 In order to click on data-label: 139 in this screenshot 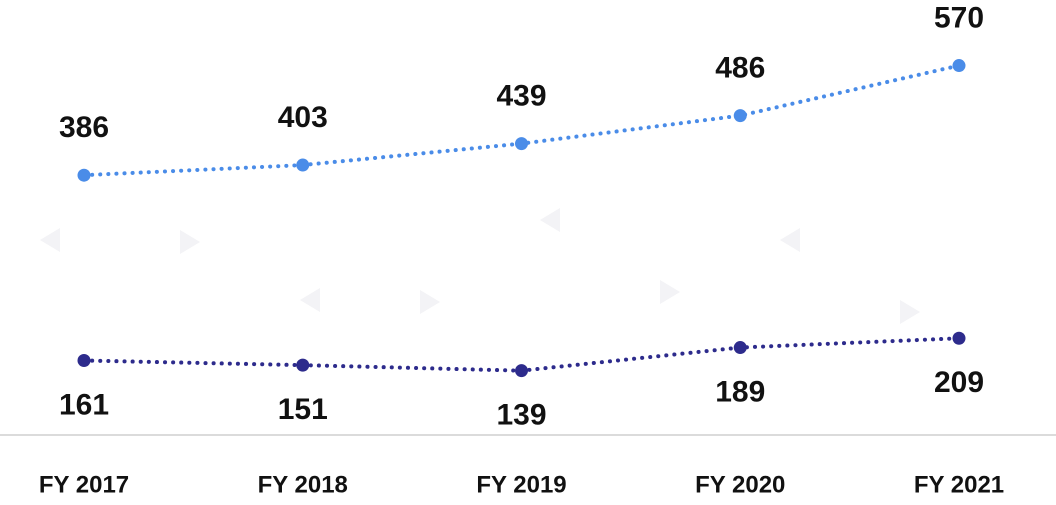, I will do `click(521, 415)`.